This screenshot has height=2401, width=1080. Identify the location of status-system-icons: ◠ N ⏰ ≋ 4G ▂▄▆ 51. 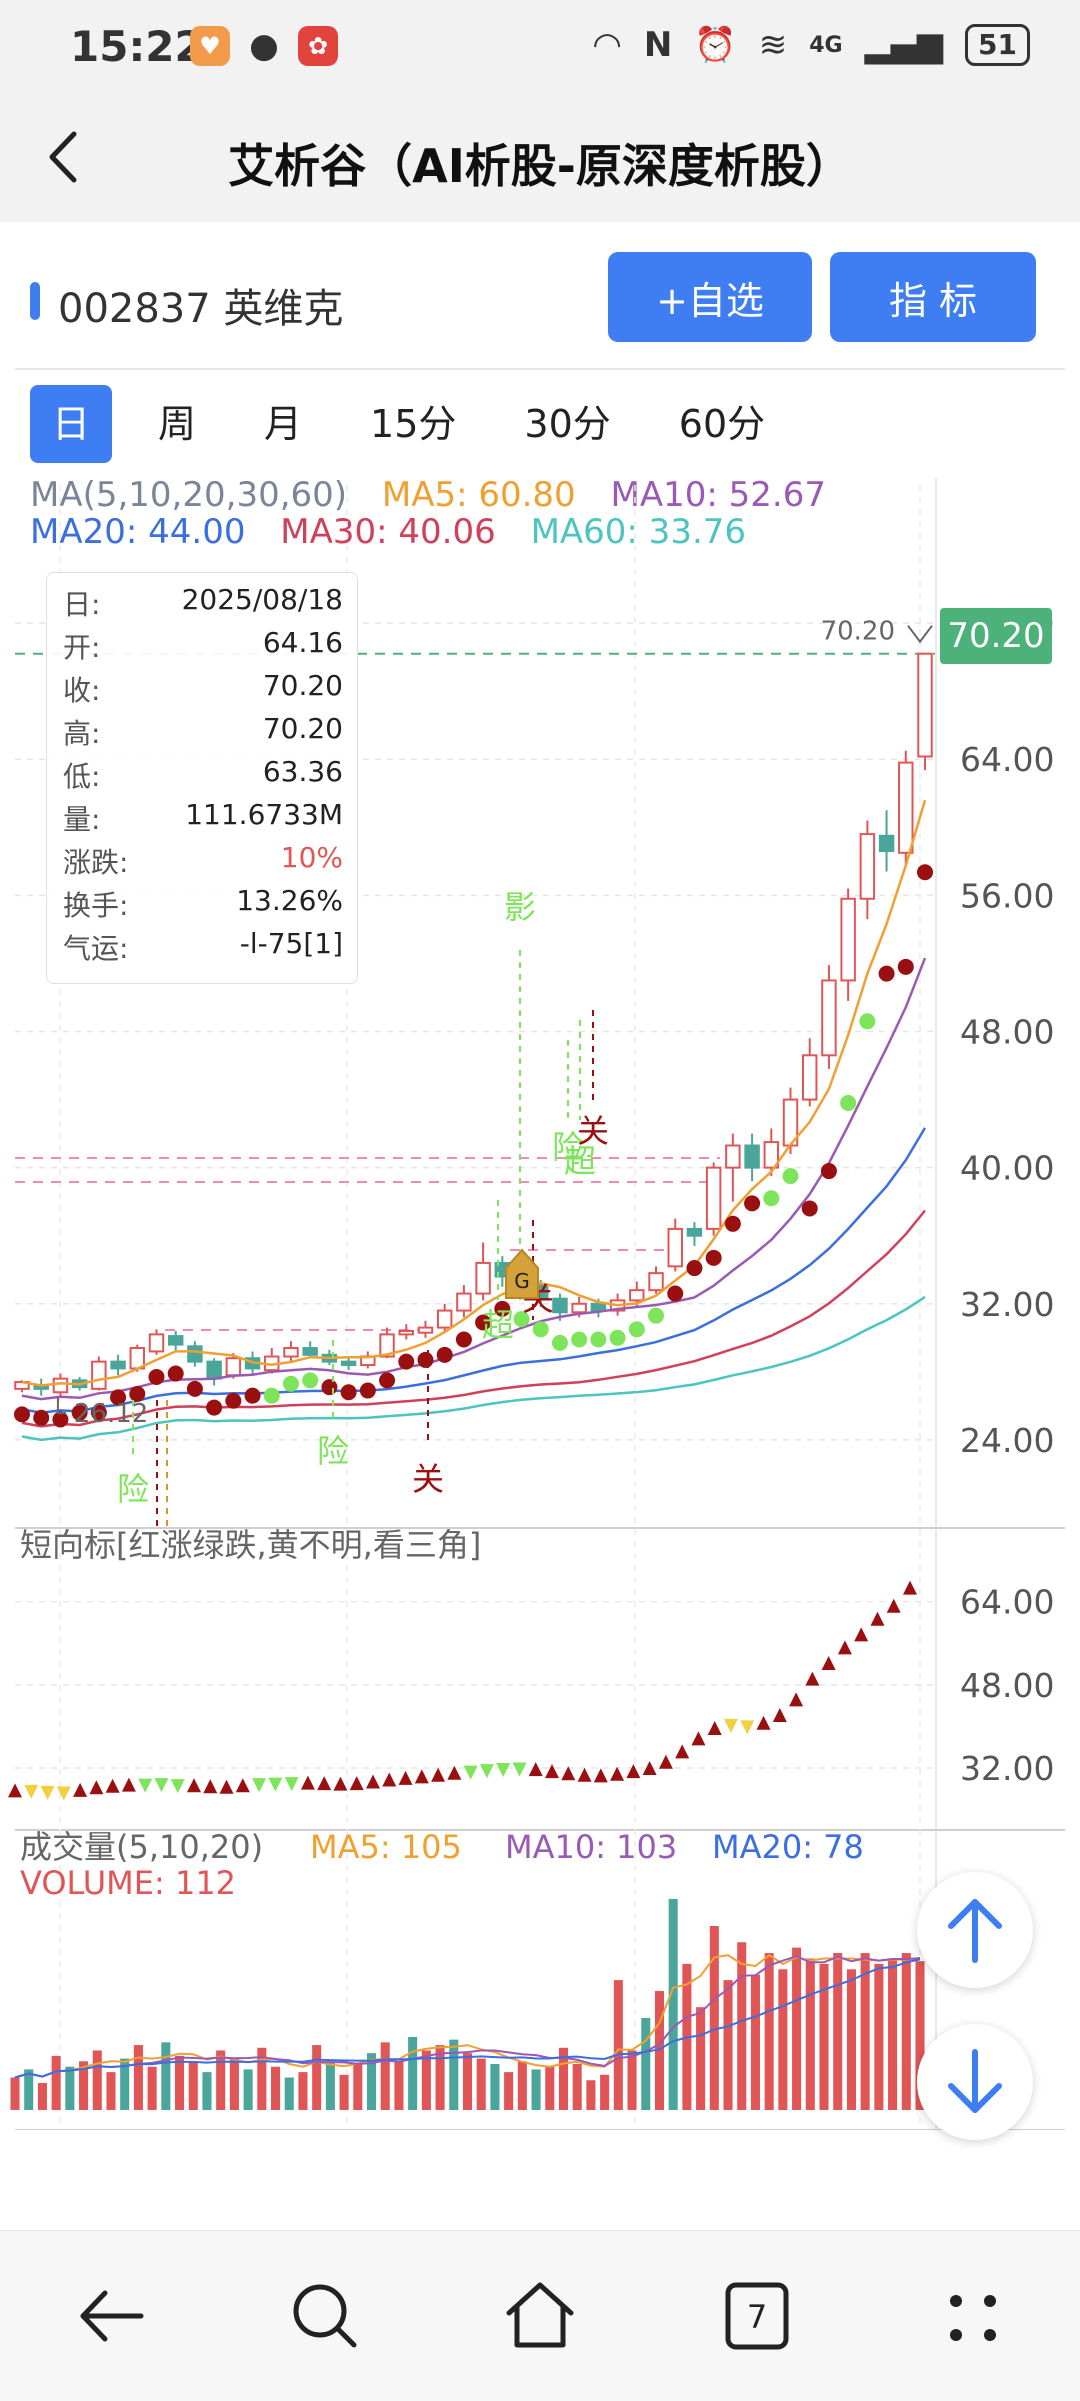
(811, 45).